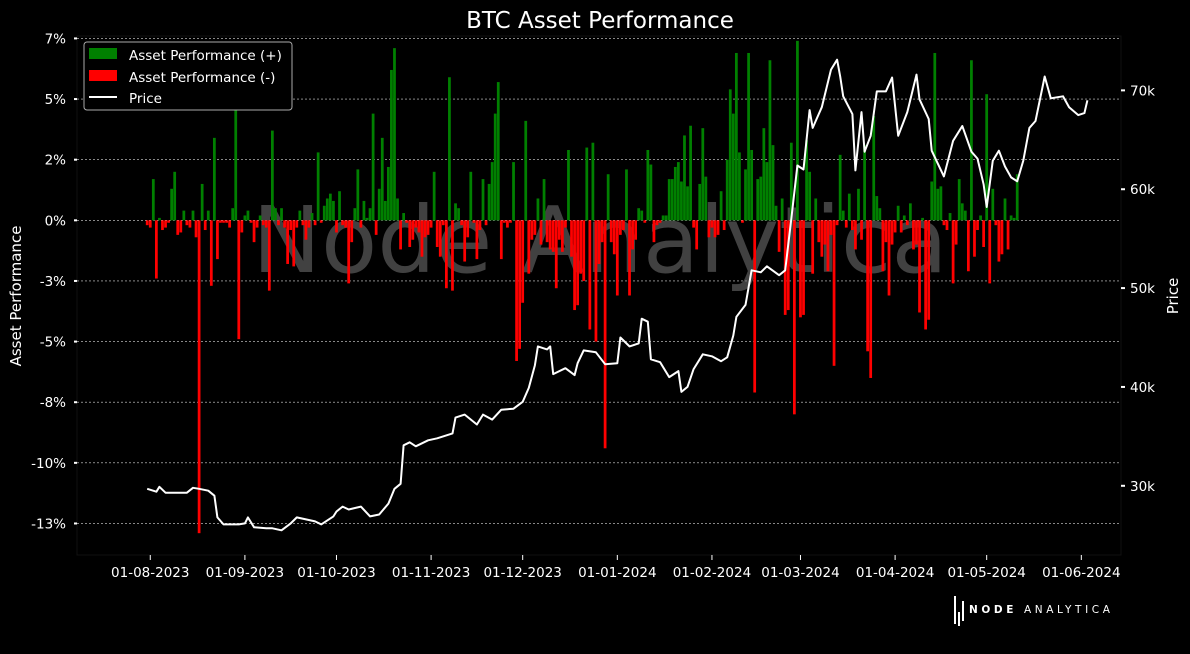  What do you see at coordinates (522, 573) in the screenshot?
I see `x-tick-label: 01-12-2023` at bounding box center [522, 573].